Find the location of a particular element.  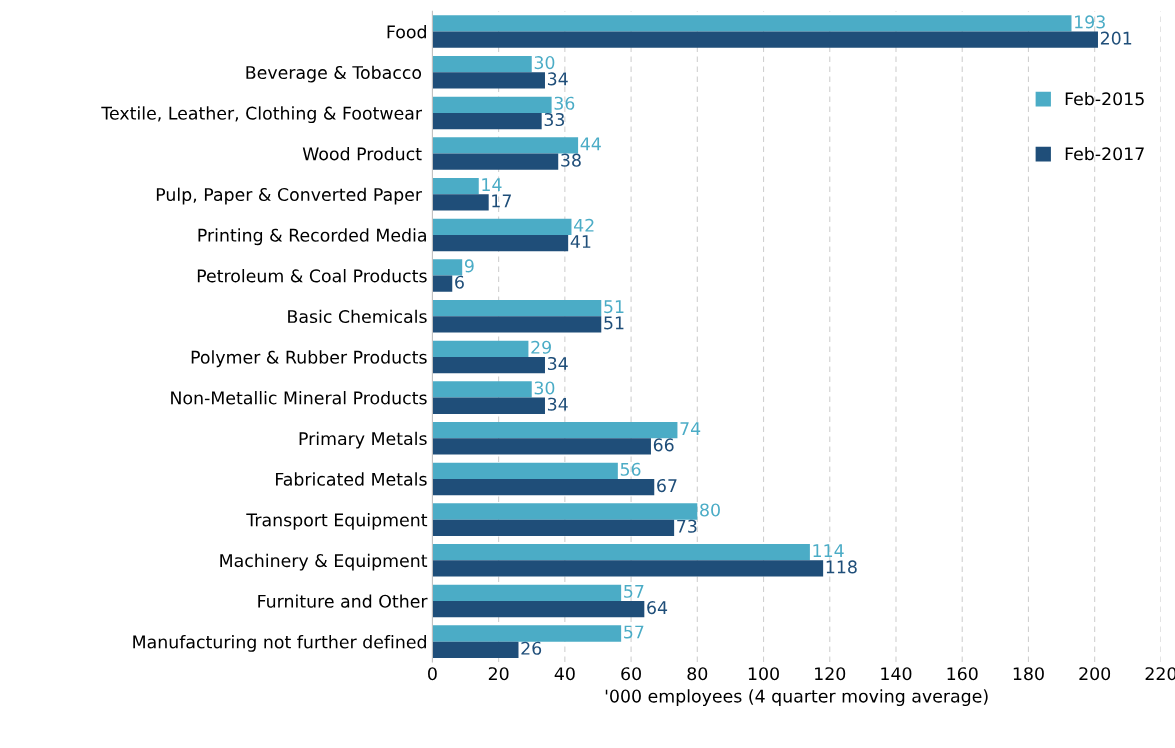

x-tick-label: 180 is located at coordinates (1028, 674).